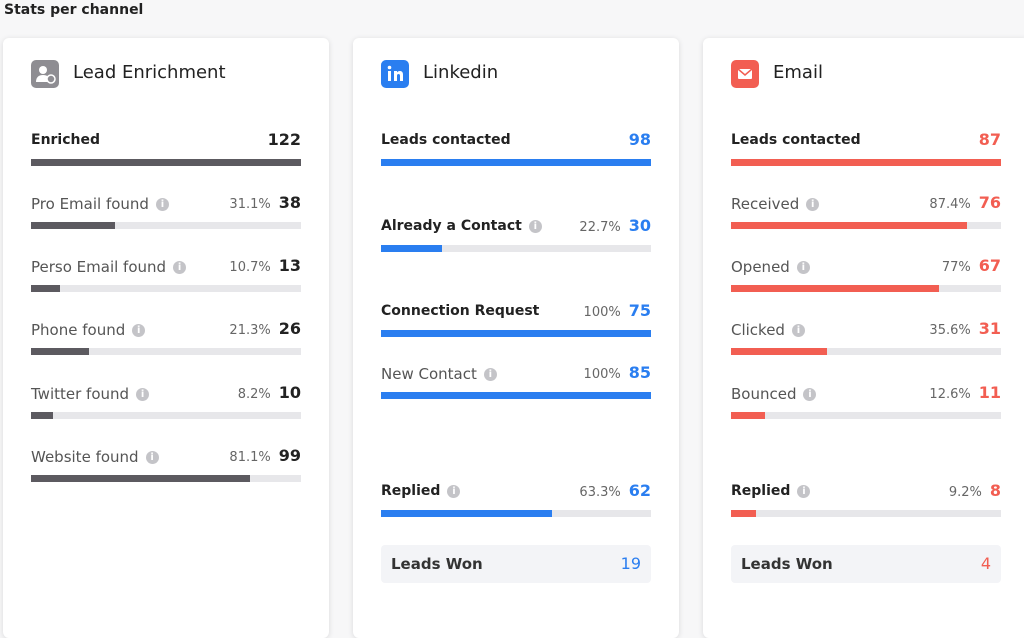  What do you see at coordinates (250, 204) in the screenshot?
I see `row-percent: 31.1%` at bounding box center [250, 204].